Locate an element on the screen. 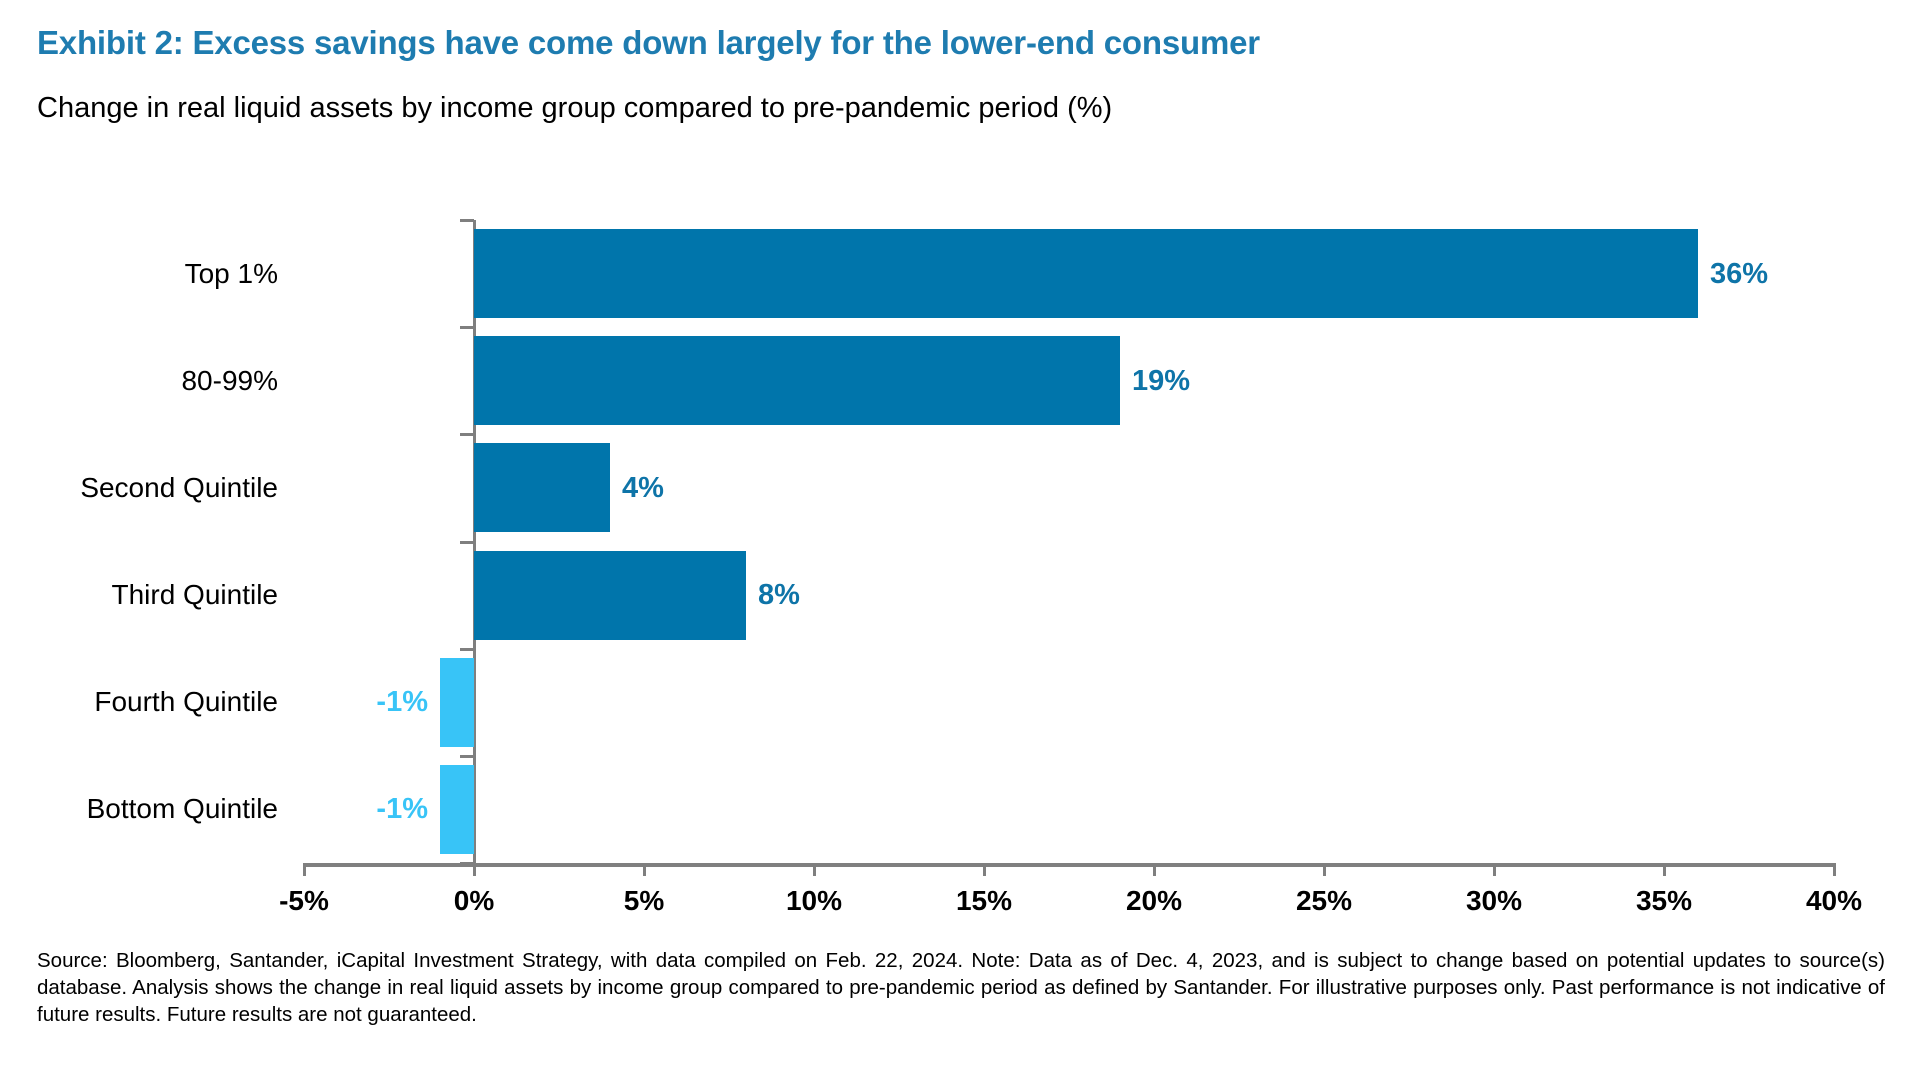 The height and width of the screenshot is (1080, 1920). x-tick-label: 35% is located at coordinates (1664, 900).